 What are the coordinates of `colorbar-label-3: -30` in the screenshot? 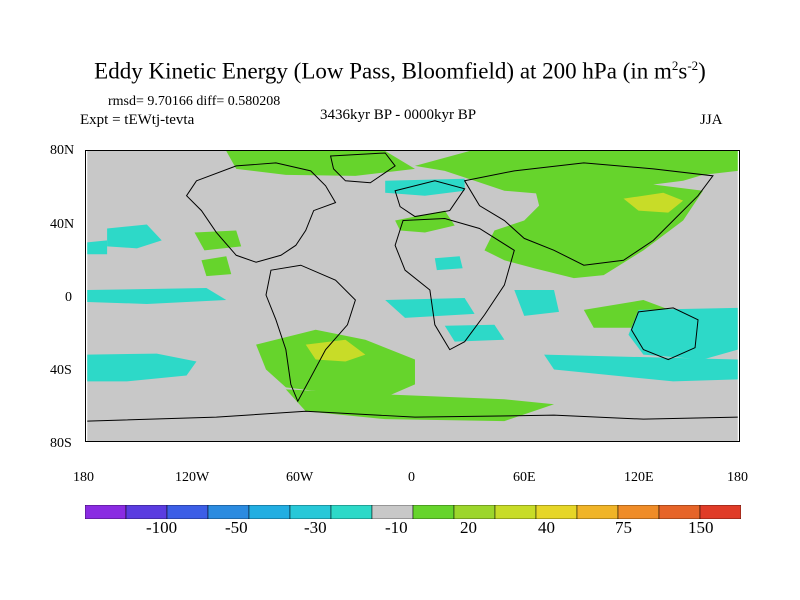 It's located at (315, 527).